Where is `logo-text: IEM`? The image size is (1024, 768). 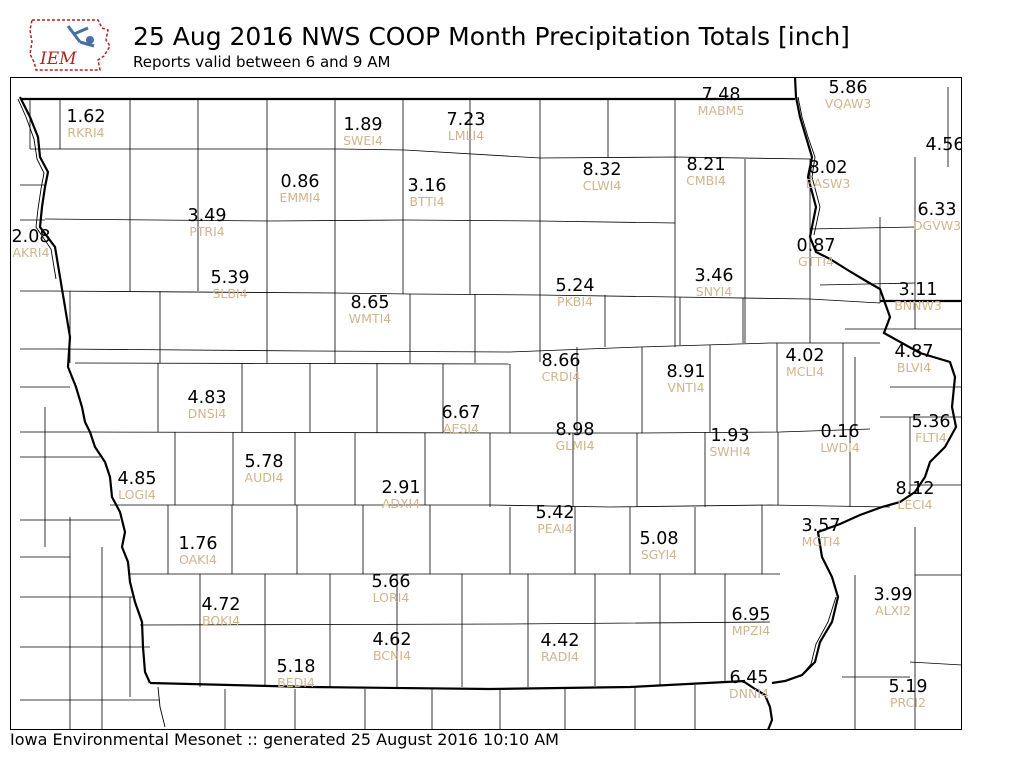
logo-text: IEM is located at coordinates (58, 59).